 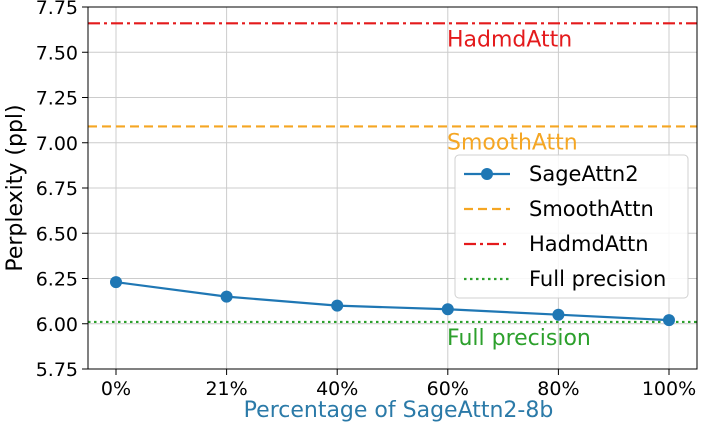 I want to click on reference-annotation: Full precision, so click(x=519, y=338).